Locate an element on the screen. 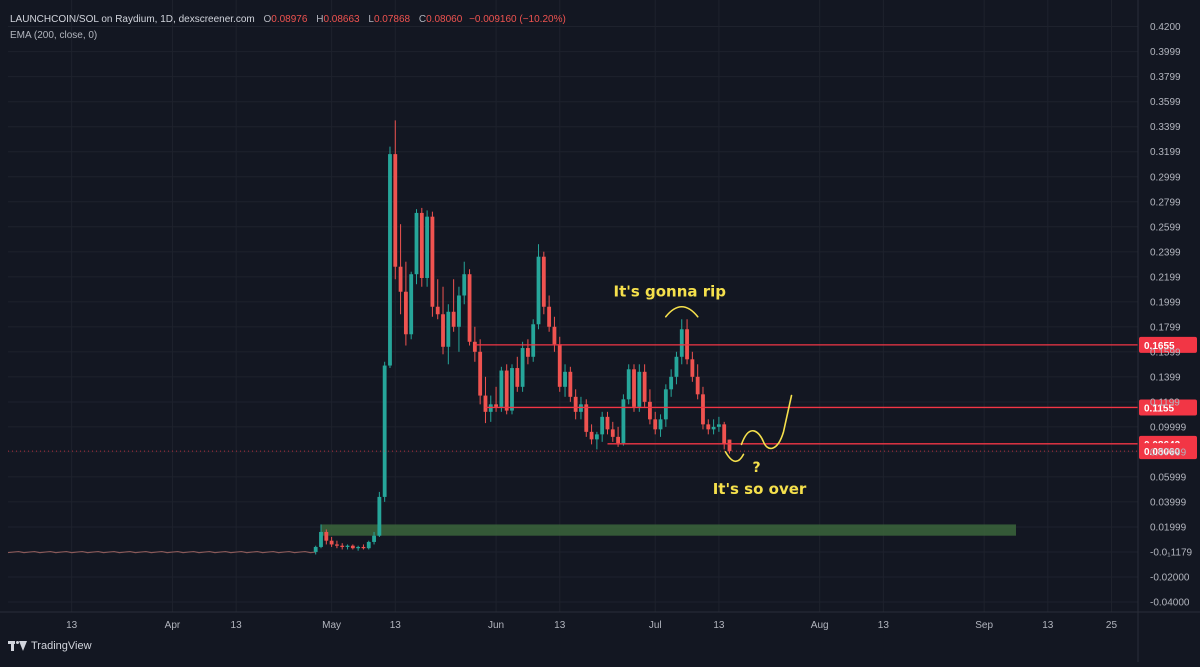 Image resolution: width=1200 pixels, height=667 pixels. annotations: It's gonna rip? It's so over is located at coordinates (709, 390).